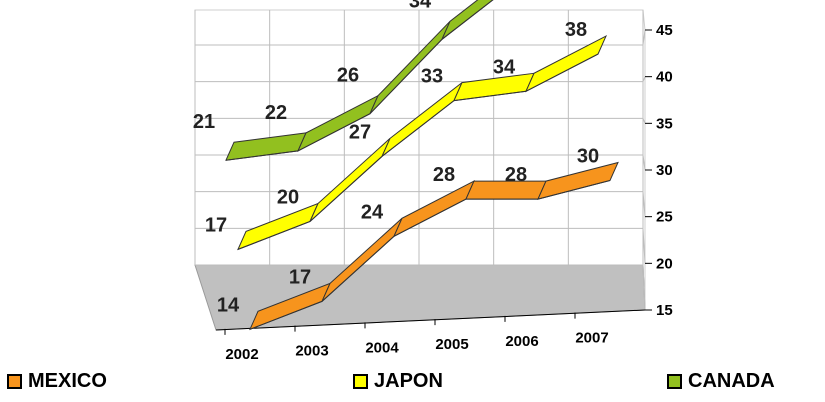 This screenshot has height=402, width=825. What do you see at coordinates (731, 381) in the screenshot?
I see `legend-label-canada: CANADA` at bounding box center [731, 381].